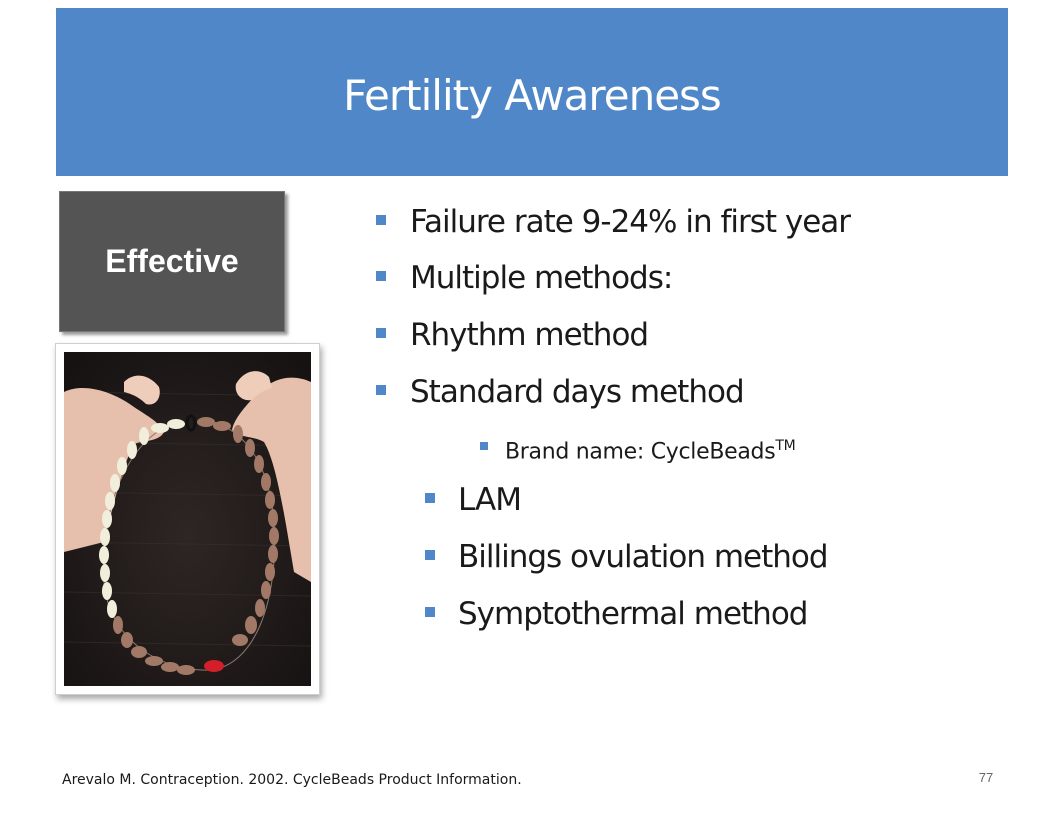  Describe the element at coordinates (529, 335) in the screenshot. I see `bullet-rhythm-method: Rhythm method` at that location.